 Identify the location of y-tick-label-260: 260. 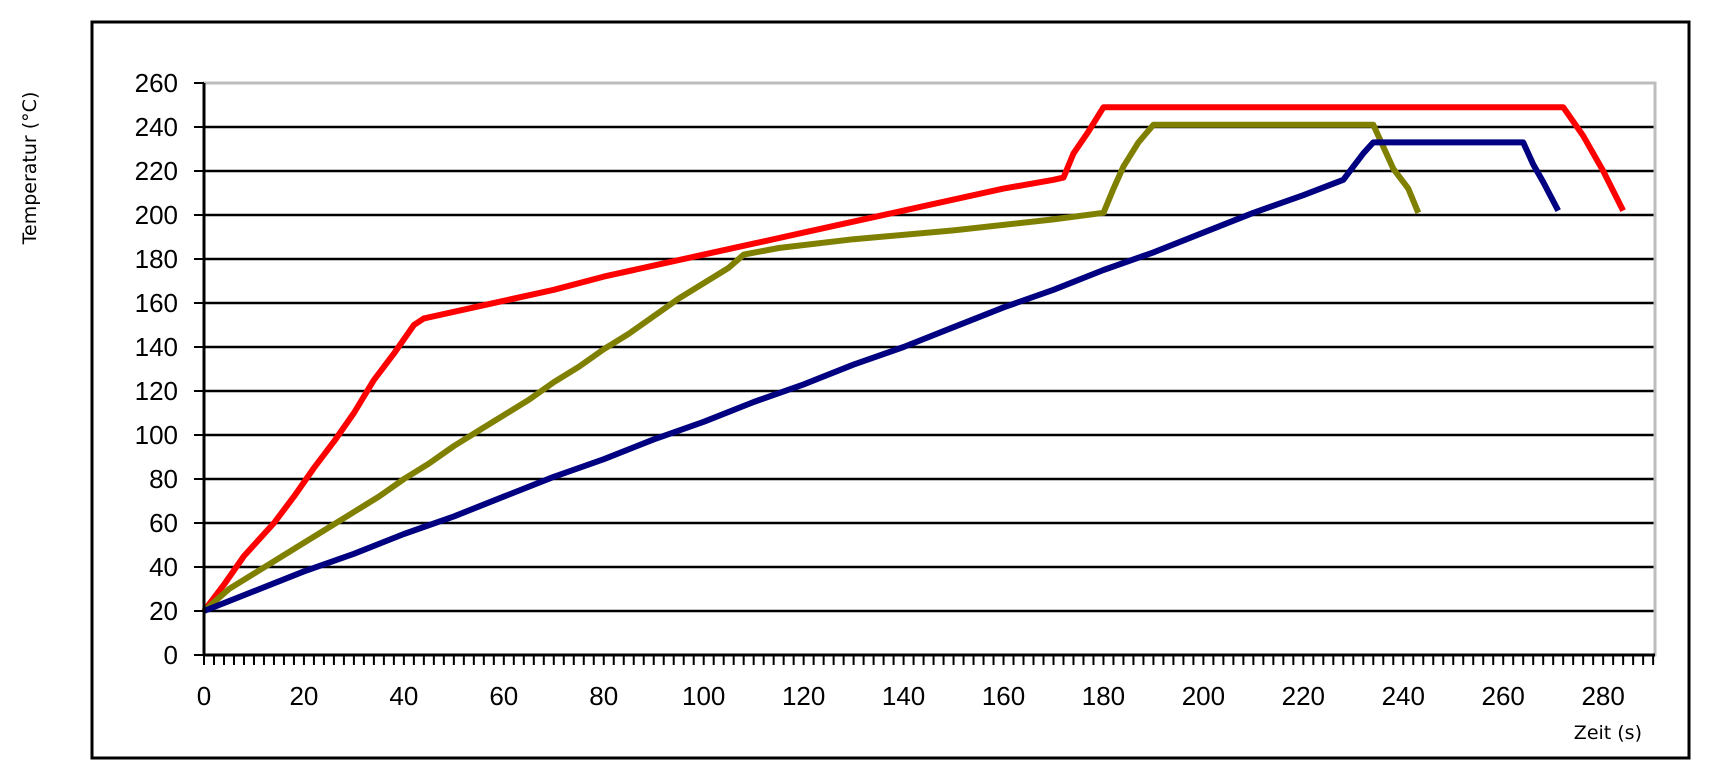
(156, 83).